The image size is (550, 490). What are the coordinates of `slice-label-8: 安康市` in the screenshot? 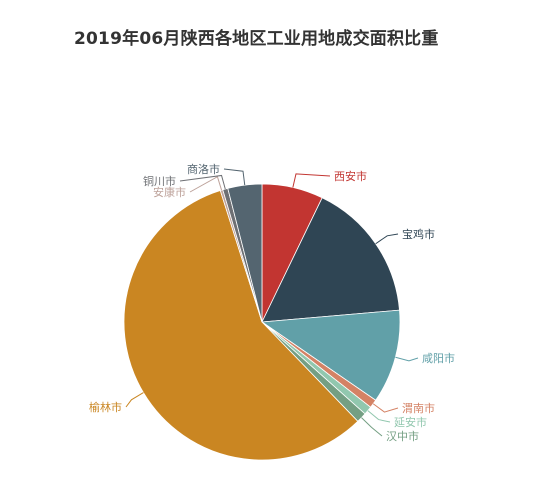 It's located at (169, 192).